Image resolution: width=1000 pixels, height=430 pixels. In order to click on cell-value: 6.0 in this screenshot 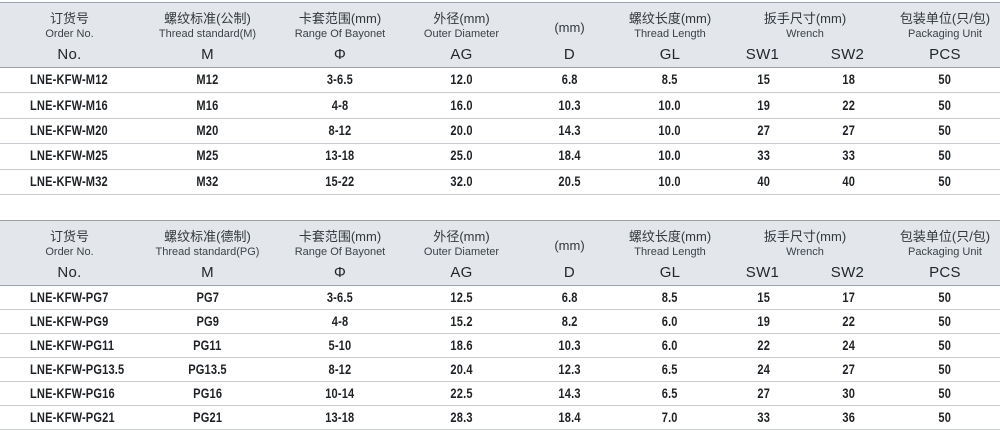, I will do `click(670, 321)`.